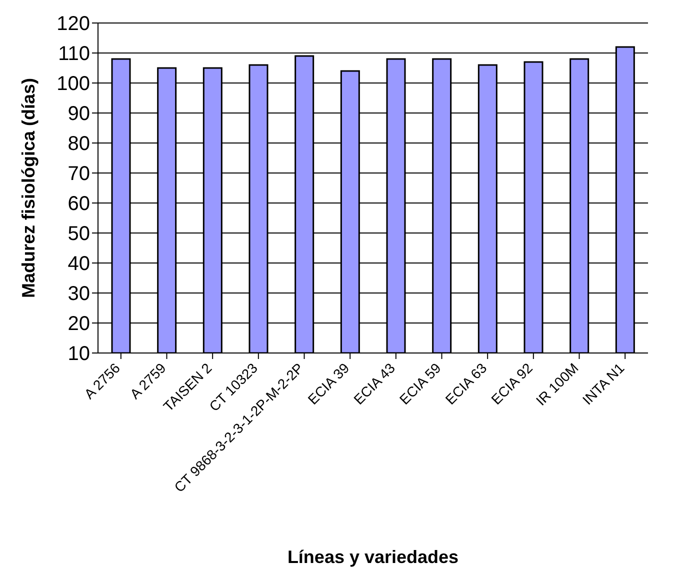 Image resolution: width=676 pixels, height=586 pixels. What do you see at coordinates (73, 24) in the screenshot?
I see `y-tick-label: 120` at bounding box center [73, 24].